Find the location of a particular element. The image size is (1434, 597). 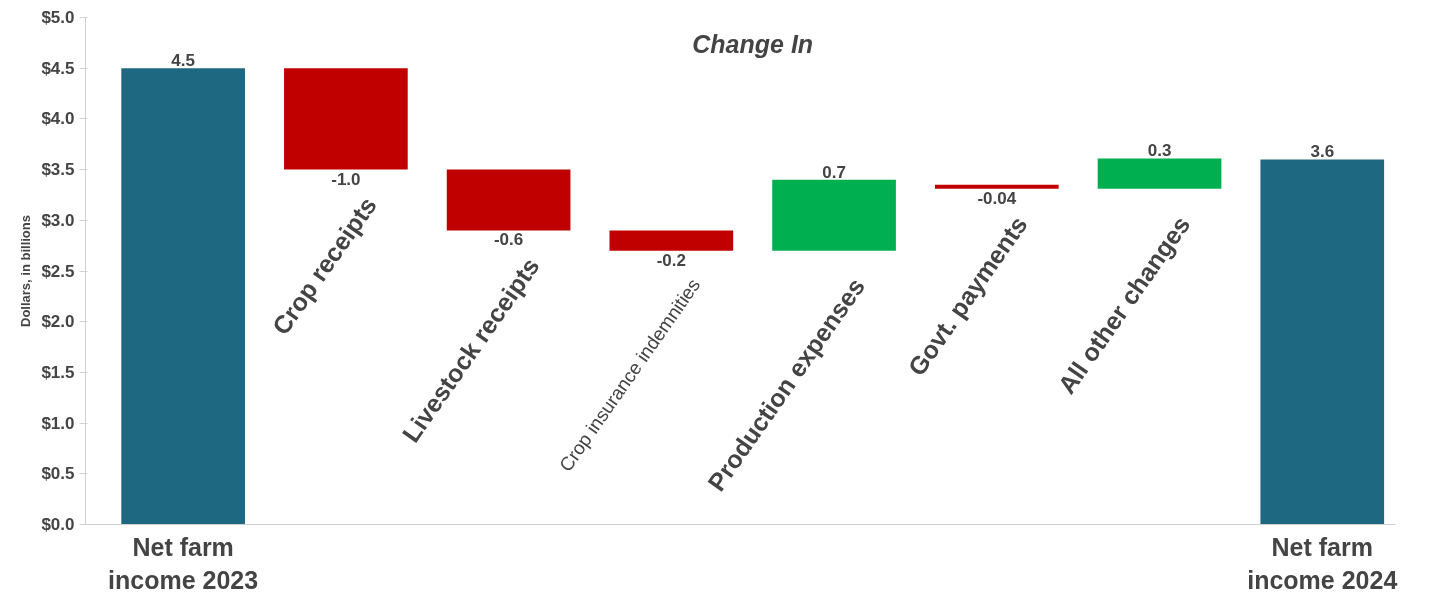

x-tick-label: Net farm income 2023 is located at coordinates (183, 563).